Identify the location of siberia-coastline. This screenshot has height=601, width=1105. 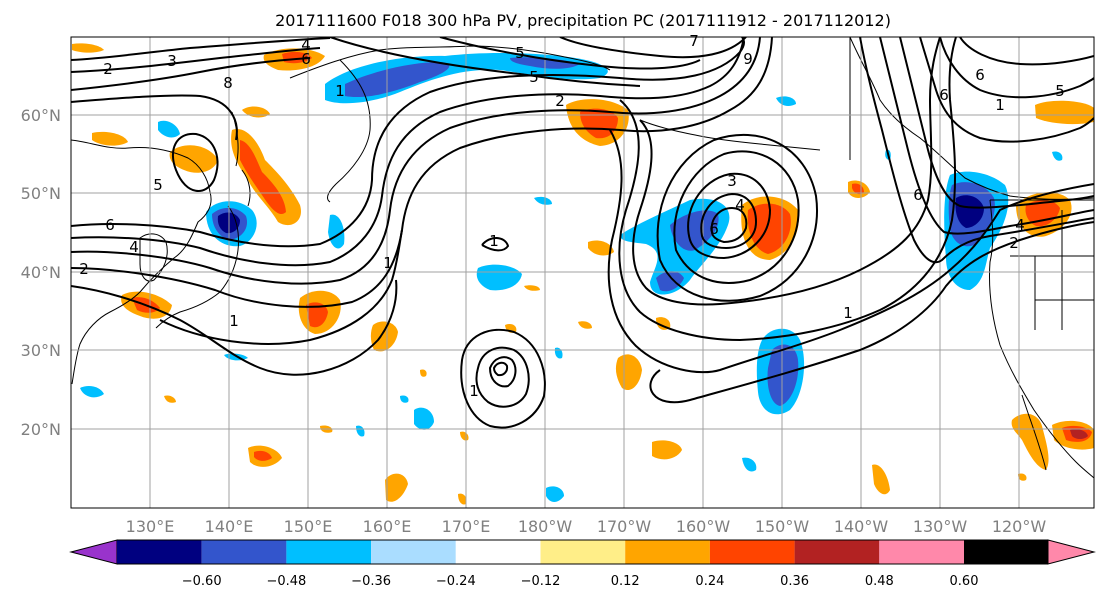
(450, 62).